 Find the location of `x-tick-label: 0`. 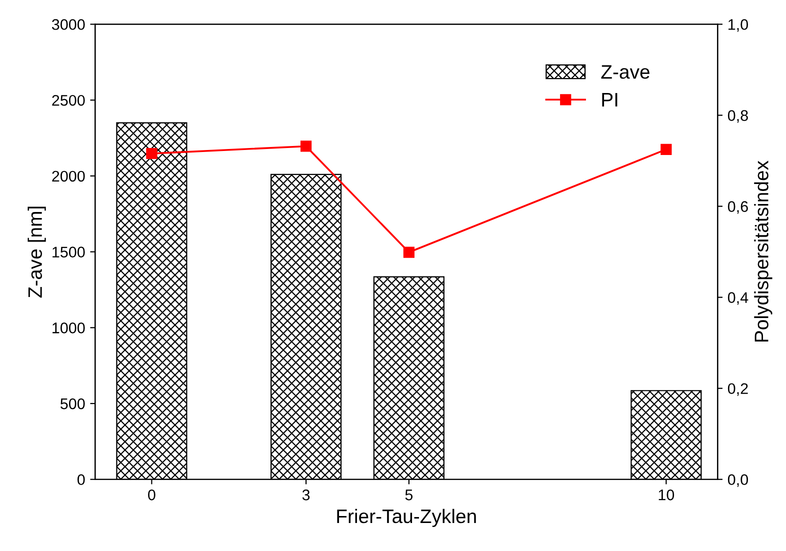

x-tick-label: 0 is located at coordinates (152, 494).